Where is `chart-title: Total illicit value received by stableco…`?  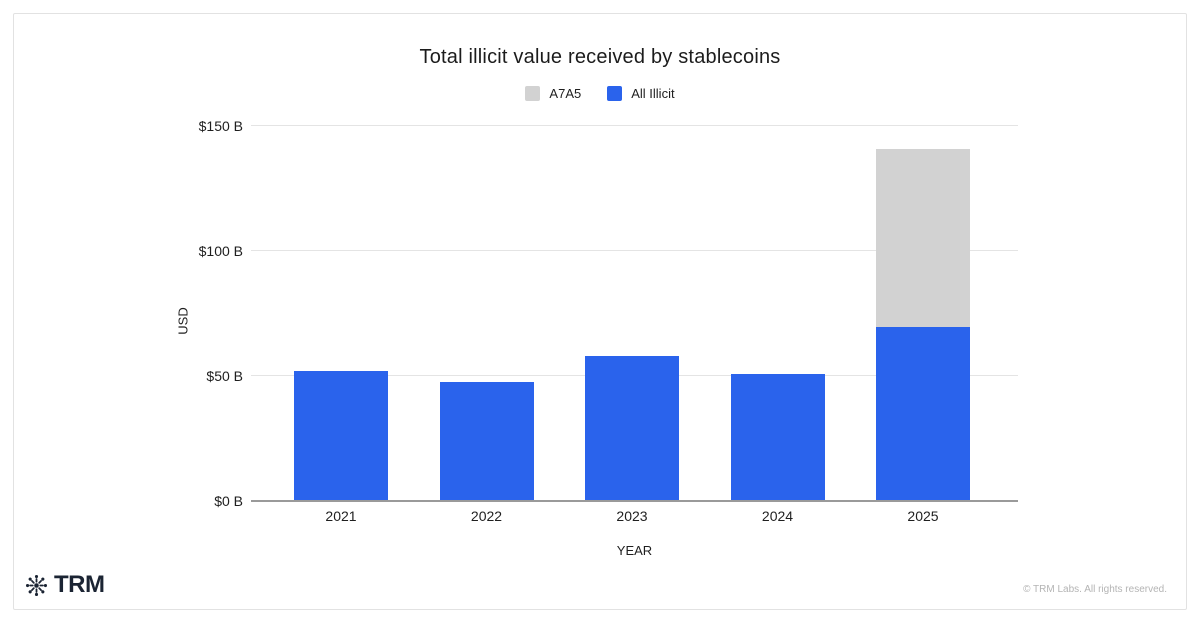 chart-title: Total illicit value received by stableco… is located at coordinates (600, 57).